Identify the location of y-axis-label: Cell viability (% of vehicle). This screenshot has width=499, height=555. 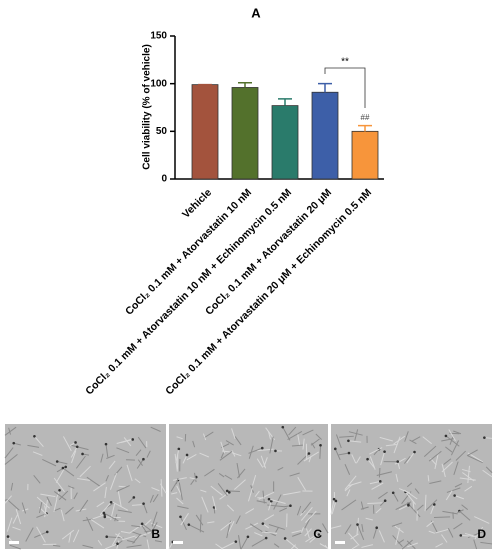
(147, 107).